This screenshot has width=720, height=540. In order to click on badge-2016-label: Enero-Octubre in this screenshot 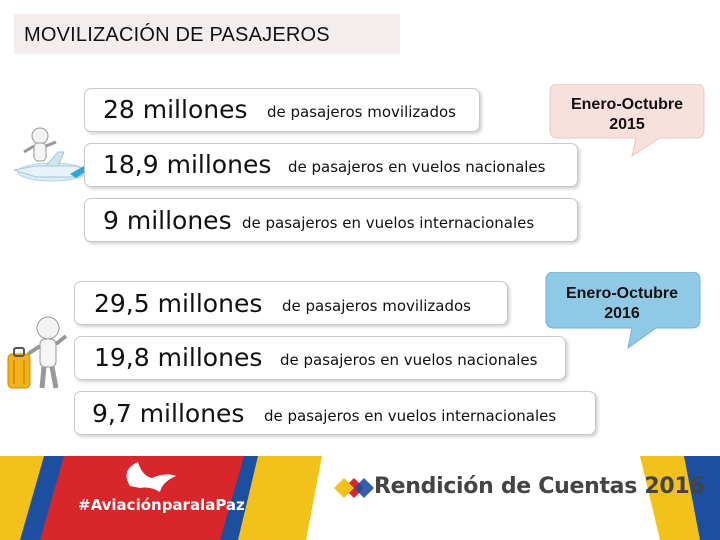, I will do `click(621, 293)`.